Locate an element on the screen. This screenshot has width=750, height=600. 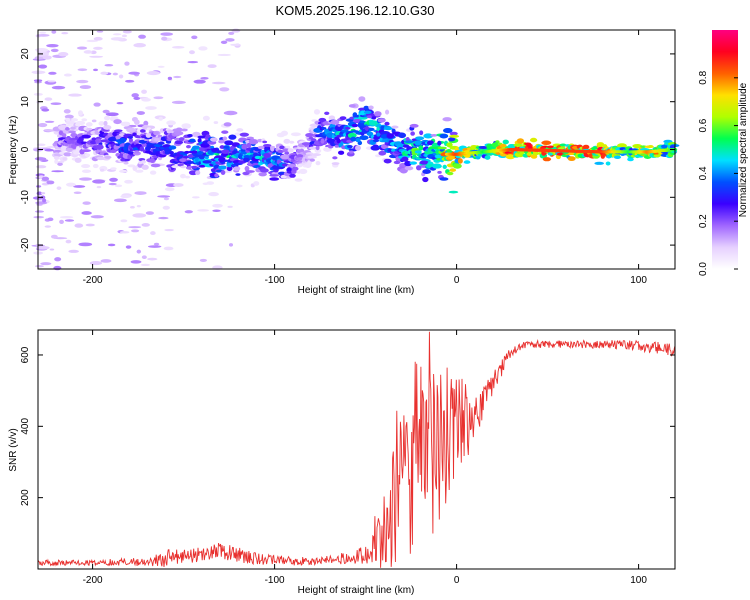
snr-x-tick-label: 100 is located at coordinates (638, 580).